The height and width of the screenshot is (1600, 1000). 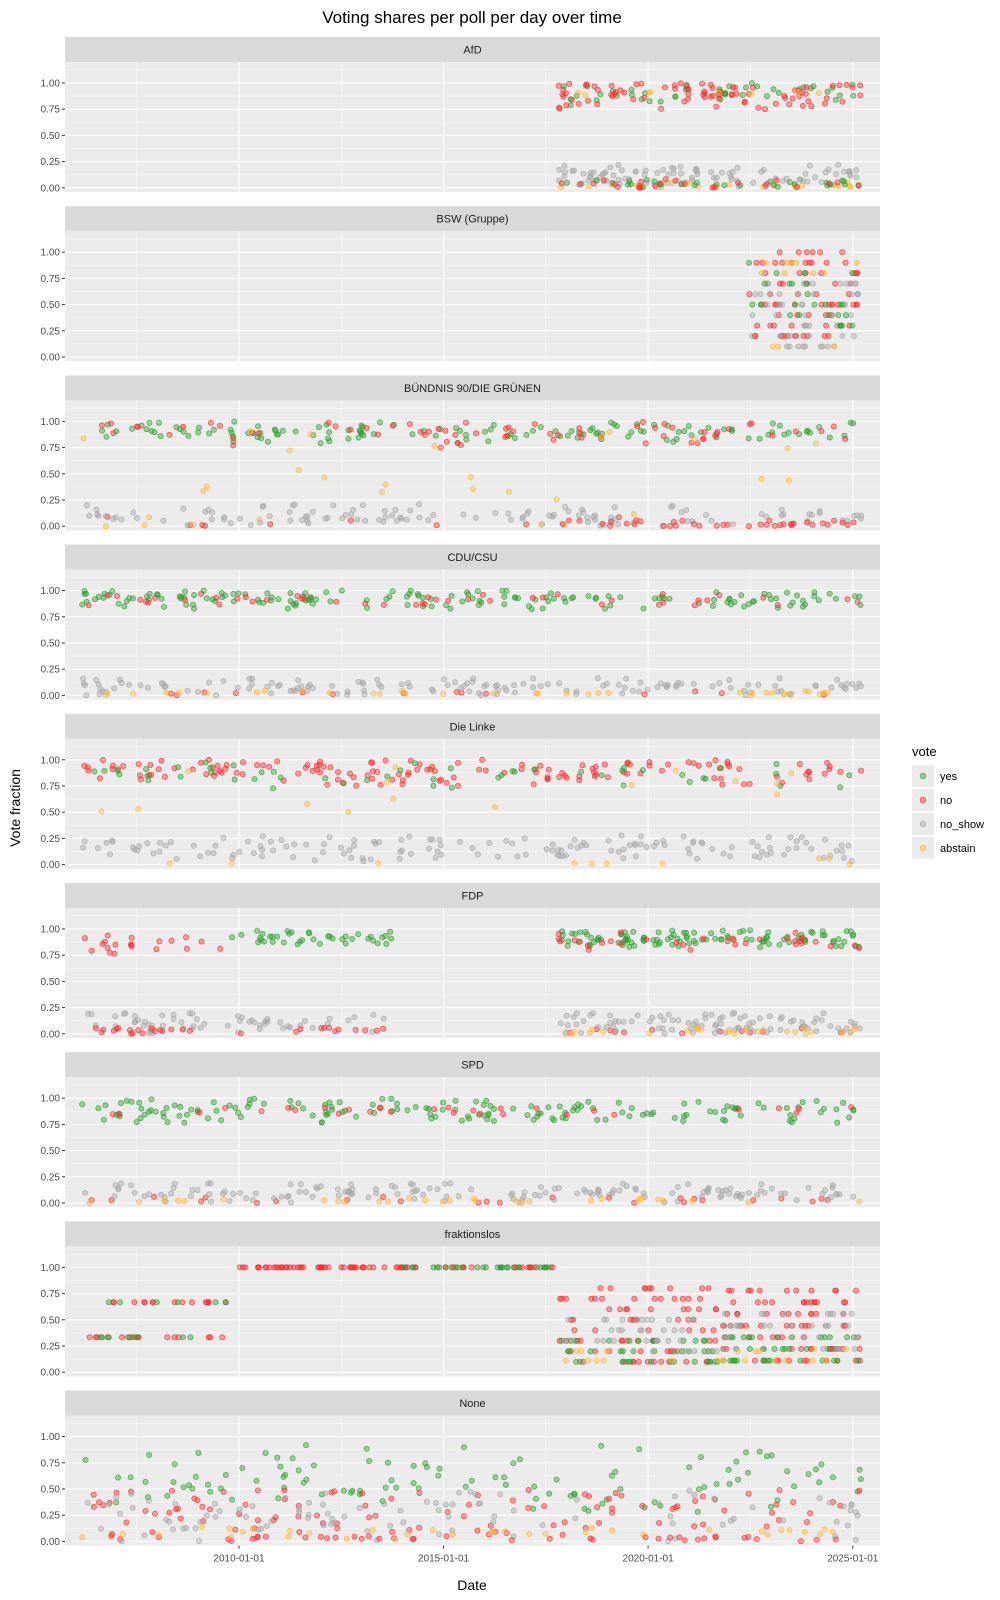 I want to click on y-tick-label: 0.00, so click(x=51, y=1204).